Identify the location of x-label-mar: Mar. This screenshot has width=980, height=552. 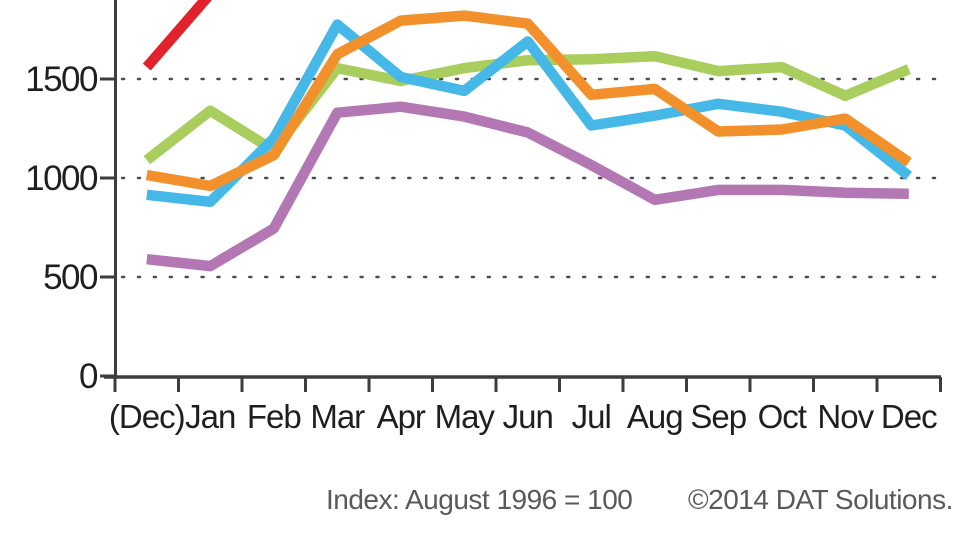
(337, 416).